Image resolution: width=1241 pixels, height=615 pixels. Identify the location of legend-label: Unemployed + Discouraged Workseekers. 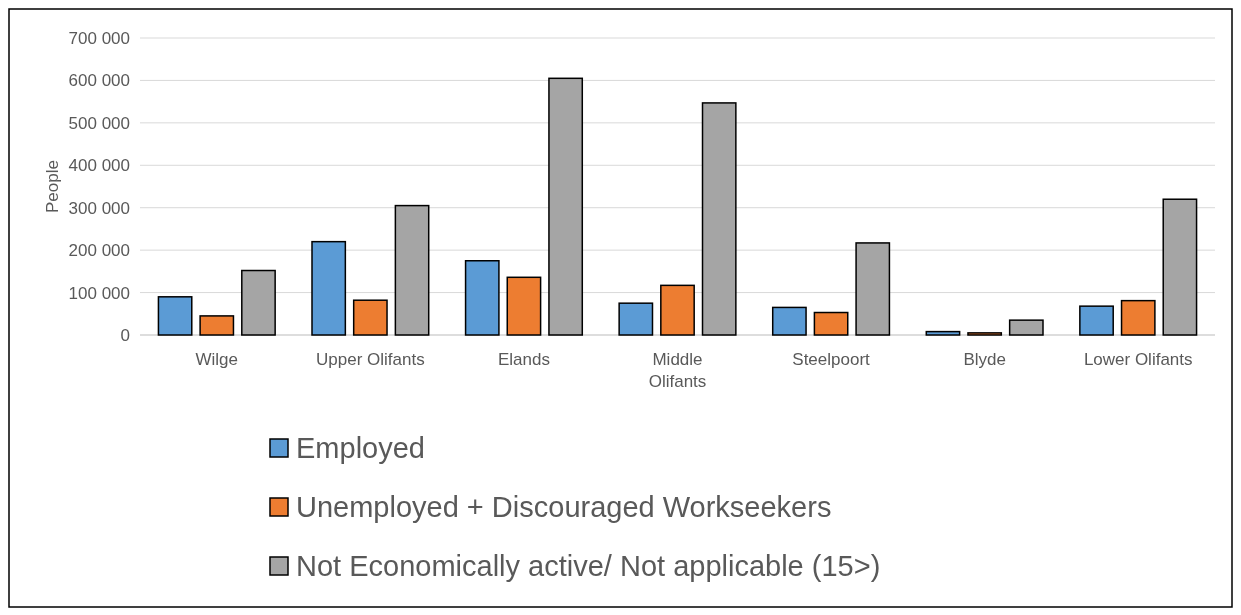
(564, 507).